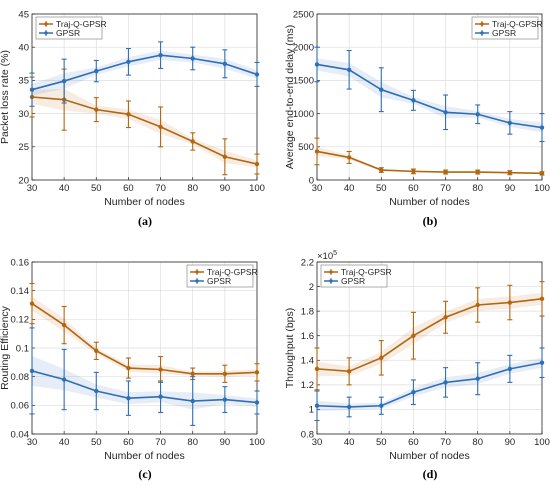  What do you see at coordinates (23, 180) in the screenshot?
I see `y-tick-label: 20` at bounding box center [23, 180].